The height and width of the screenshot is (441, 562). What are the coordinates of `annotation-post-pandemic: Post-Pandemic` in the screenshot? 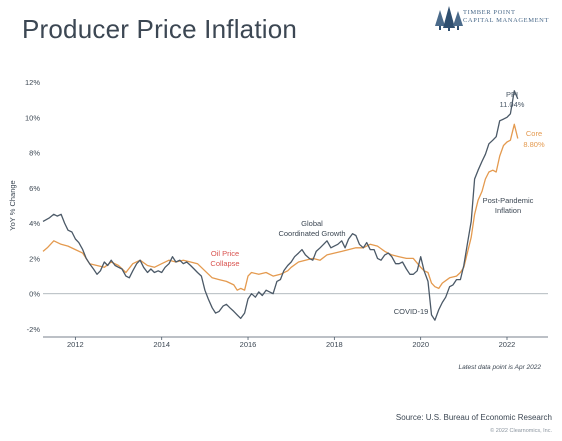 It's located at (508, 200).